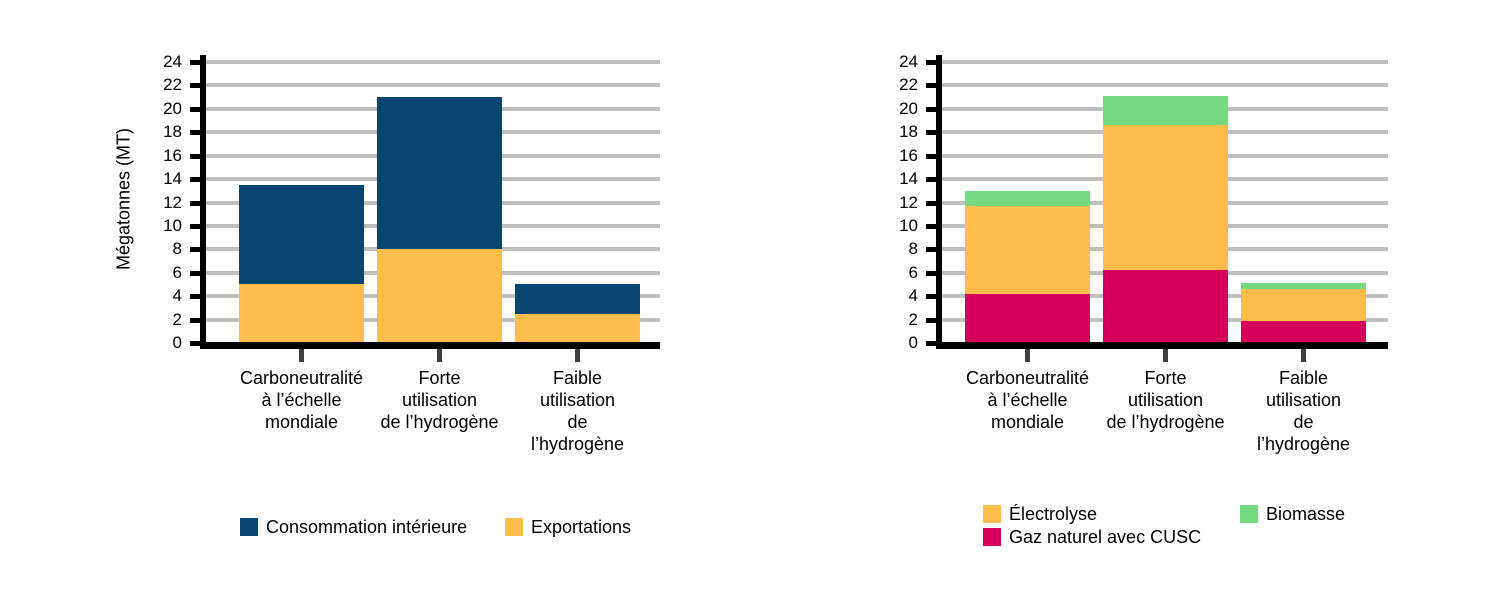 The image size is (1500, 600). Describe the element at coordinates (1040, 514) in the screenshot. I see `legend-item: Électrolyse` at that location.